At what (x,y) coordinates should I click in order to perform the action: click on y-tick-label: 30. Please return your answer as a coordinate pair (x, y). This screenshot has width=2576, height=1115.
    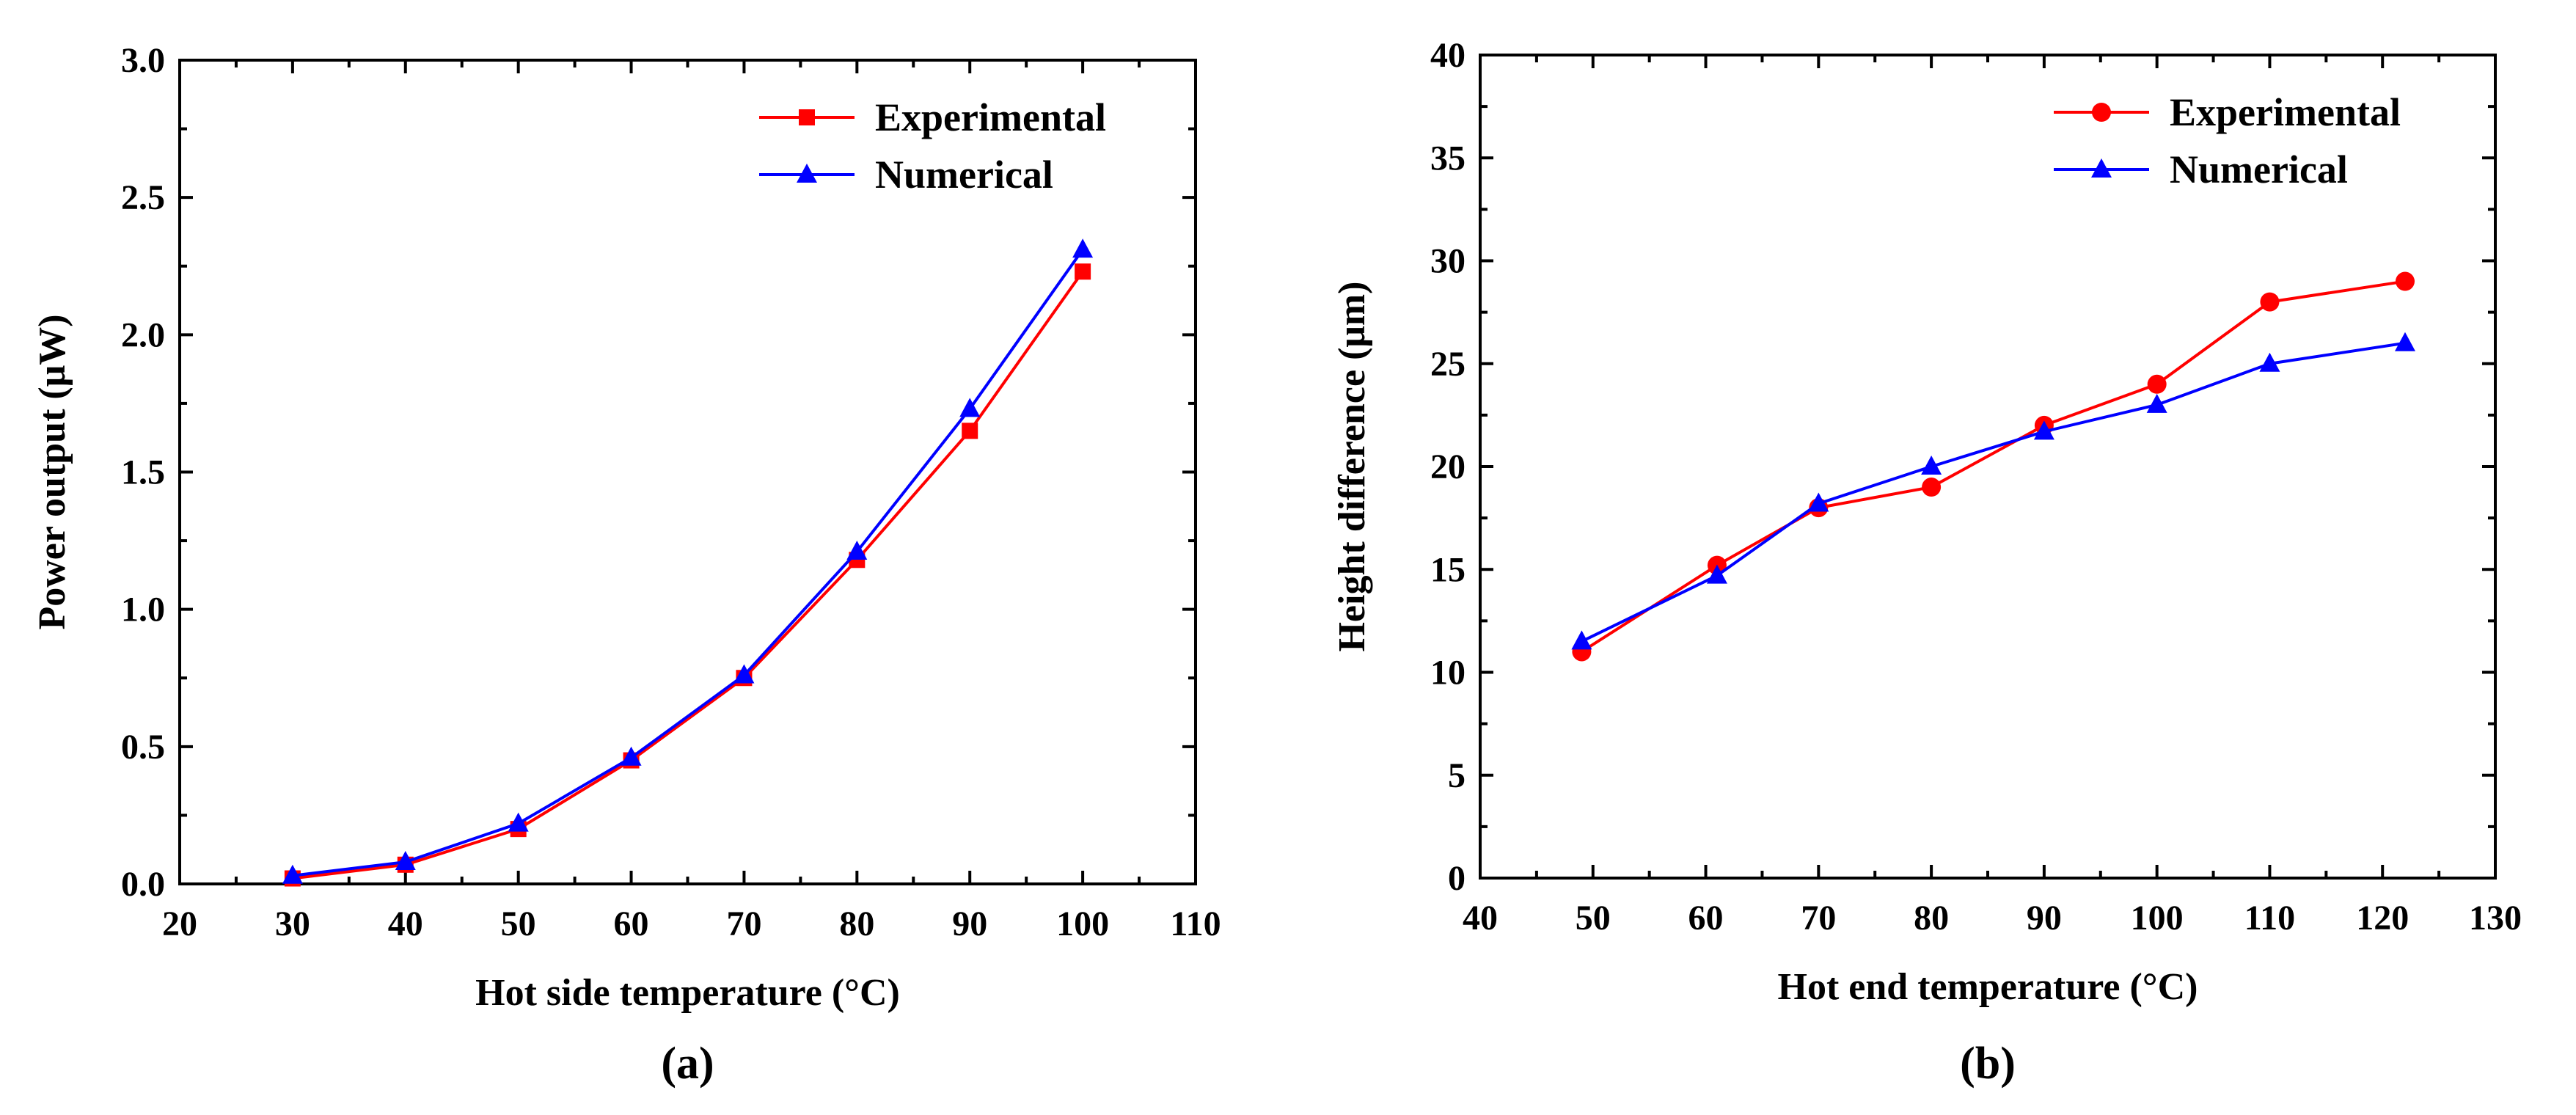
    Looking at the image, I should click on (1448, 261).